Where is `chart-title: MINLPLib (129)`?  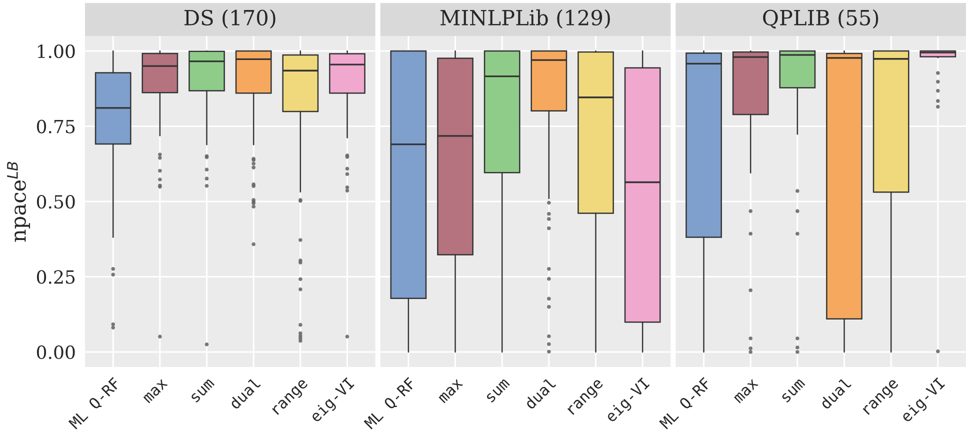
chart-title: MINLPLib (129) is located at coordinates (525, 18).